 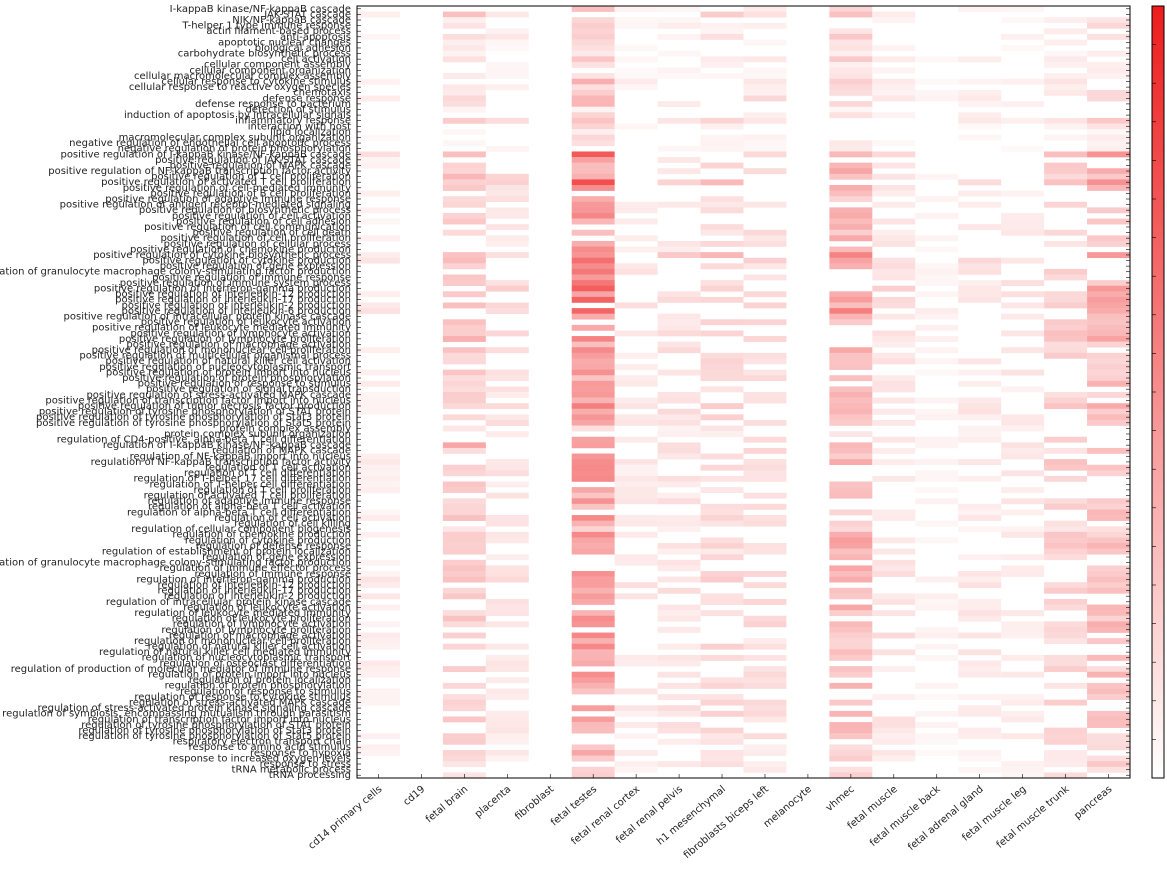 What do you see at coordinates (277, 65) in the screenshot?
I see `y-tick-label: cellular component assembly` at bounding box center [277, 65].